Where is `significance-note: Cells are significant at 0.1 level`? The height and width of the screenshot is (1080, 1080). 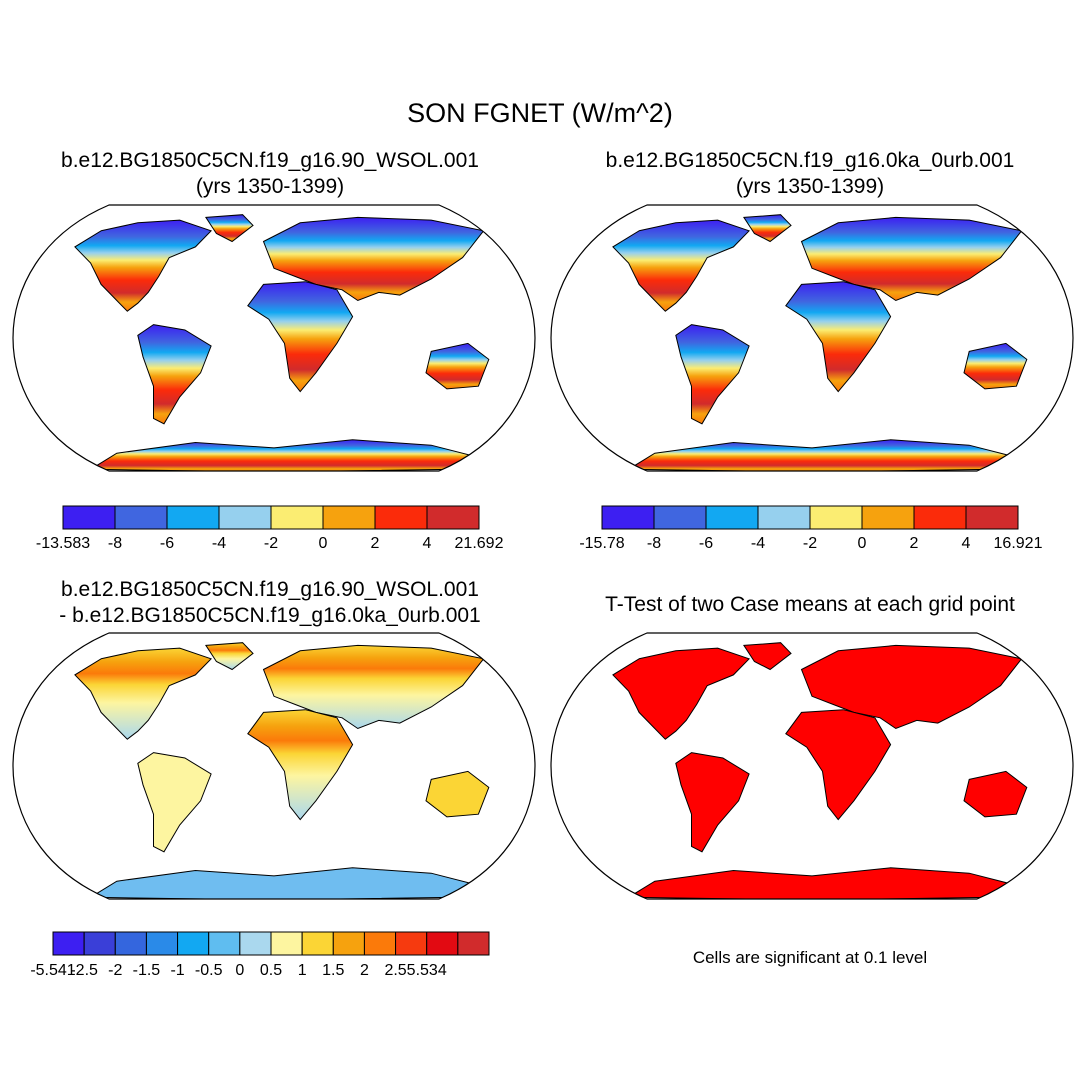 significance-note: Cells are significant at 0.1 level is located at coordinates (810, 957).